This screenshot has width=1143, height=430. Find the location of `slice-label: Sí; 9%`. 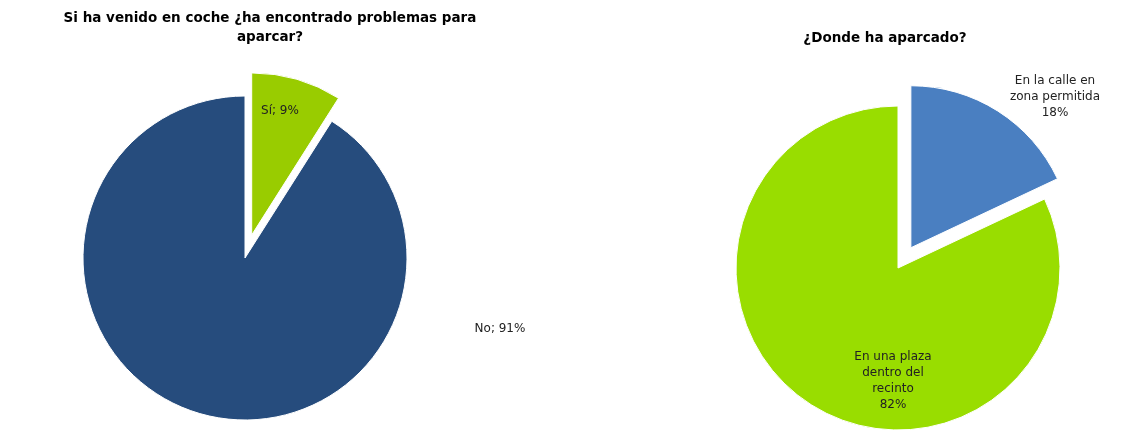

slice-label: Sí; 9% is located at coordinates (280, 110).